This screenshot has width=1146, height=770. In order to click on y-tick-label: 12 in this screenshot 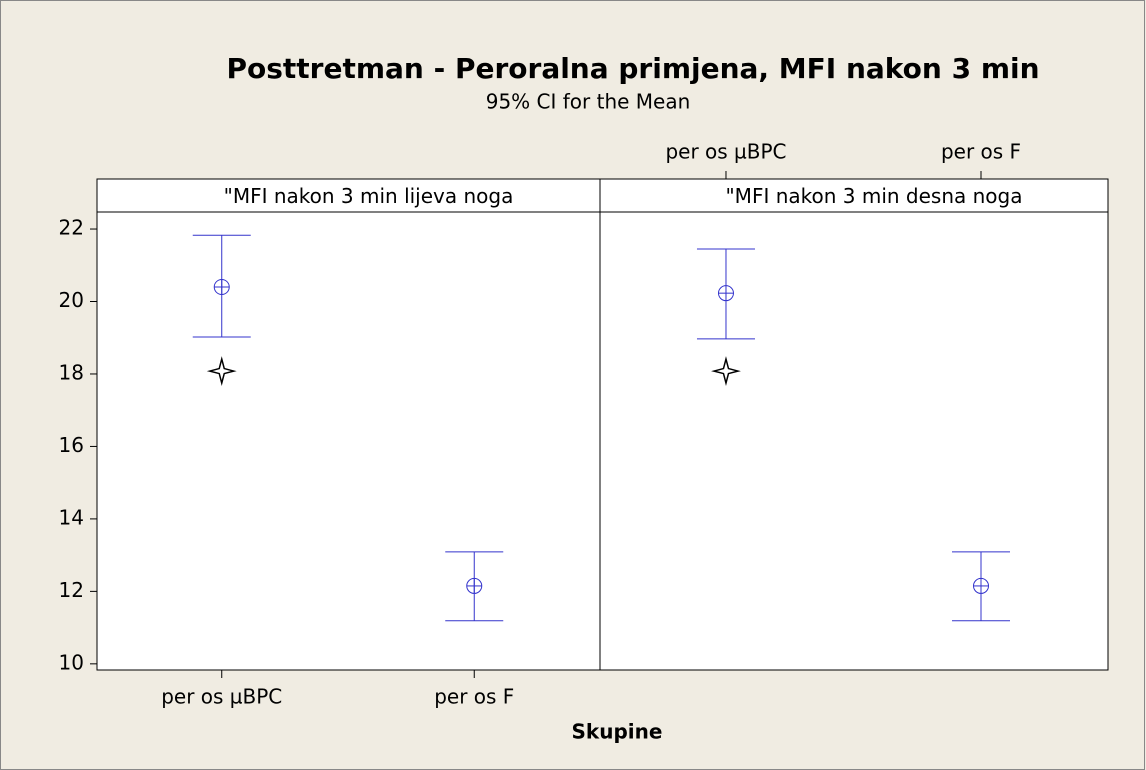, I will do `click(71, 590)`.